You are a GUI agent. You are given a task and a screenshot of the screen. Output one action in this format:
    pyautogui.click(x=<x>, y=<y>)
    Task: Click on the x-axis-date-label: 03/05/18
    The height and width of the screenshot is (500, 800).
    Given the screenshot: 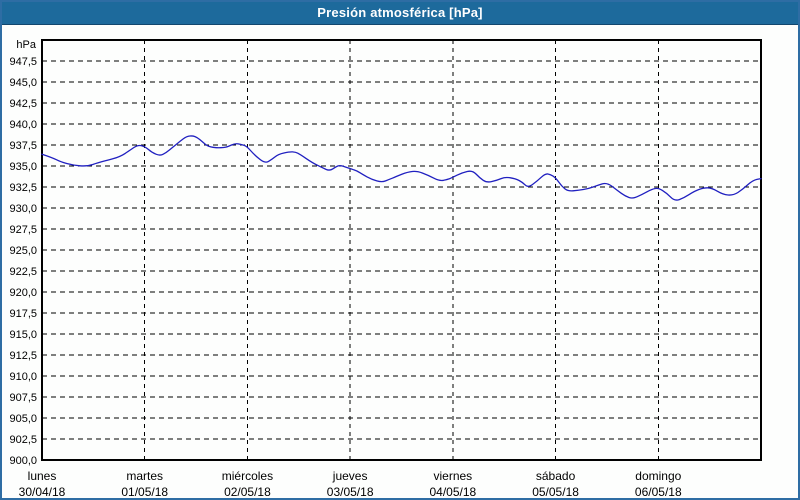 What is the action you would take?
    pyautogui.click(x=350, y=491)
    